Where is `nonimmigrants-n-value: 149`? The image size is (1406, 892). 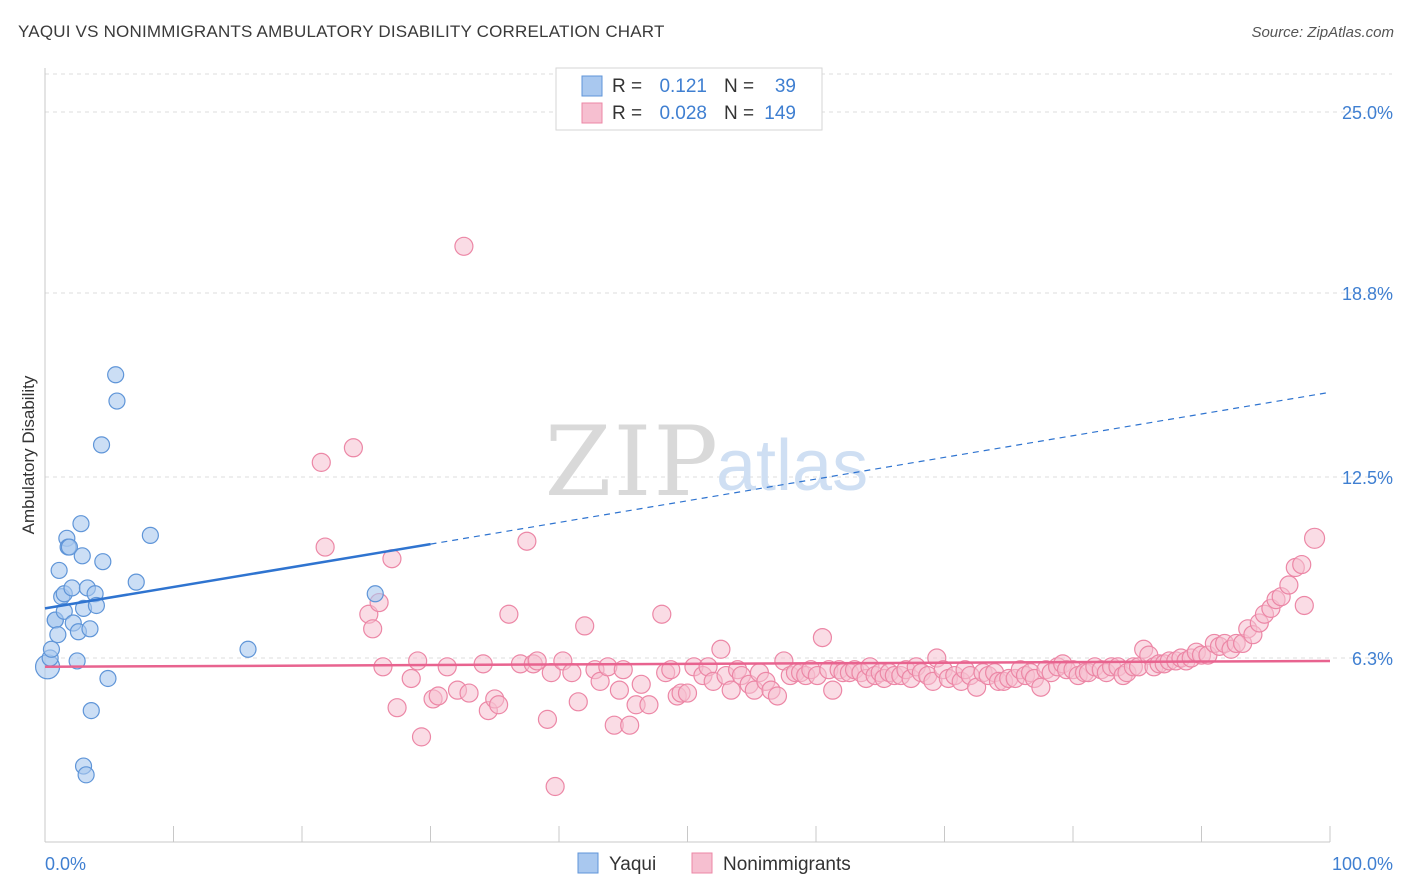 nonimmigrants-n-value: 149 is located at coordinates (780, 113).